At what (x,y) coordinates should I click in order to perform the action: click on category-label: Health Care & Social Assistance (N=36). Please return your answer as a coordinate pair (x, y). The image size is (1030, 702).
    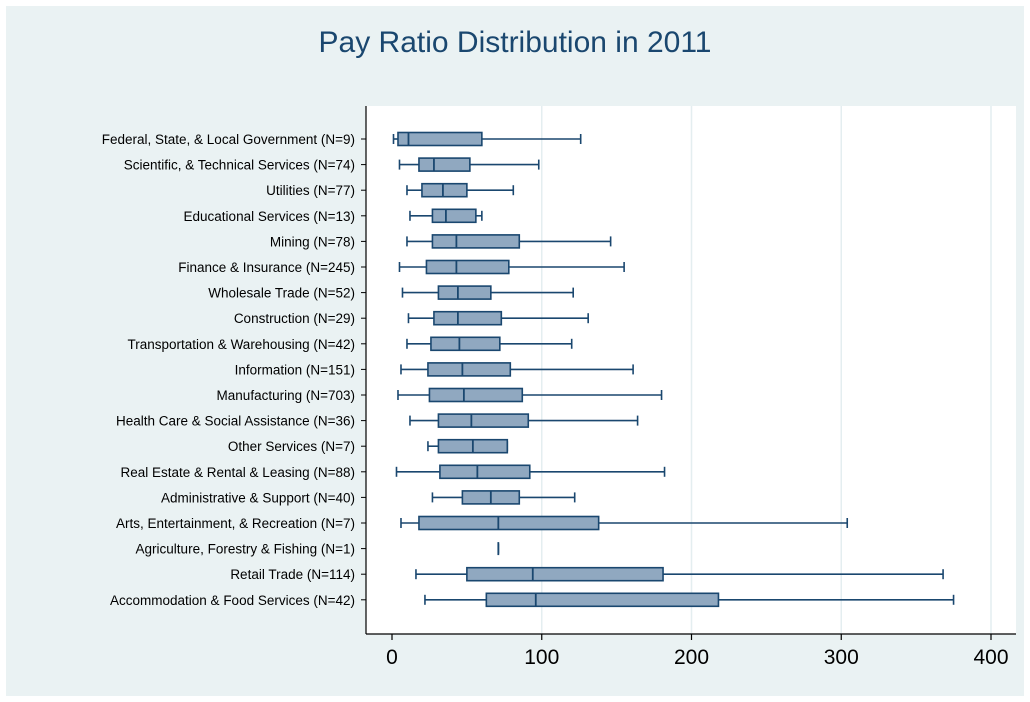
    Looking at the image, I should click on (235, 421).